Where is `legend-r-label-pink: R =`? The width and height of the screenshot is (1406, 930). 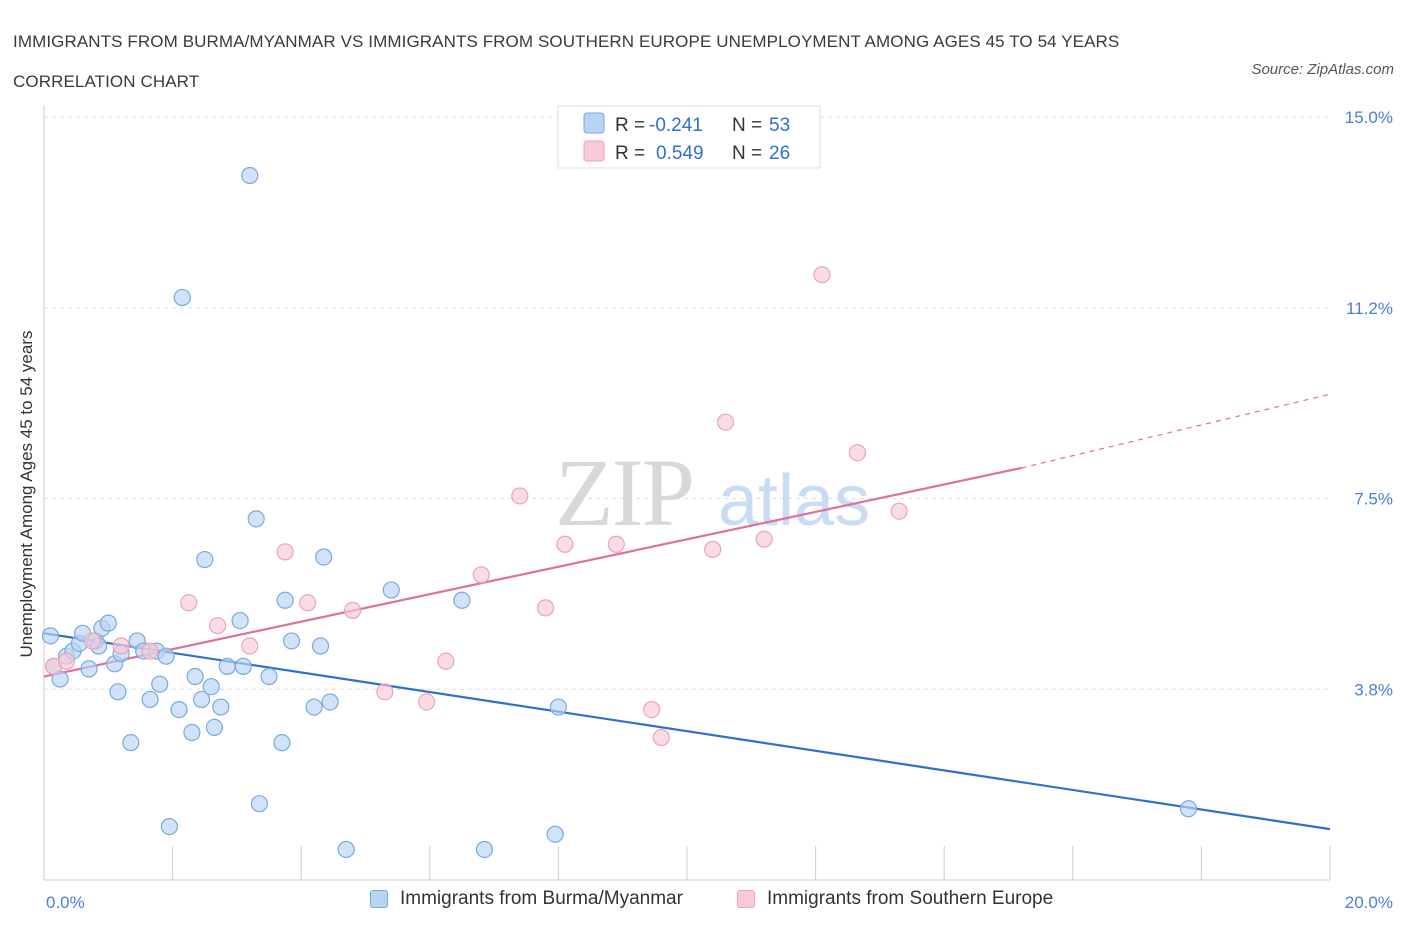
legend-r-label-pink: R = is located at coordinates (630, 153).